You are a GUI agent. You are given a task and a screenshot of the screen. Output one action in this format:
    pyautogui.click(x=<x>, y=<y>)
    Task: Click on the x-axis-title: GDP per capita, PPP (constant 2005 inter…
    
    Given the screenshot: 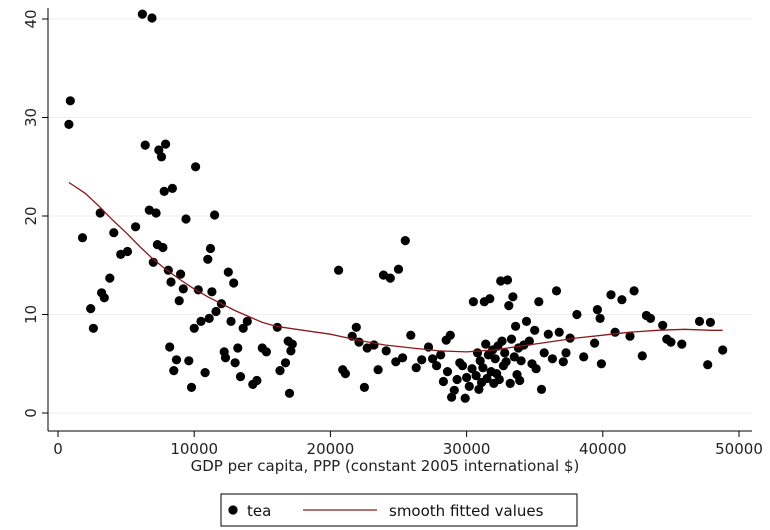 What is the action you would take?
    pyautogui.click(x=385, y=466)
    